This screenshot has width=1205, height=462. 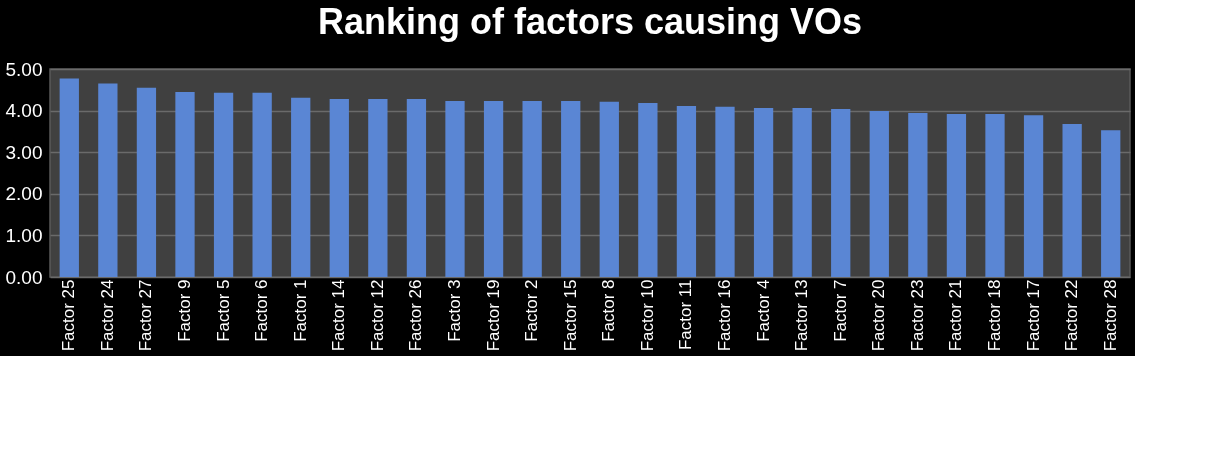 What do you see at coordinates (1110, 315) in the screenshot?
I see `x-tick-label: Factor 28` at bounding box center [1110, 315].